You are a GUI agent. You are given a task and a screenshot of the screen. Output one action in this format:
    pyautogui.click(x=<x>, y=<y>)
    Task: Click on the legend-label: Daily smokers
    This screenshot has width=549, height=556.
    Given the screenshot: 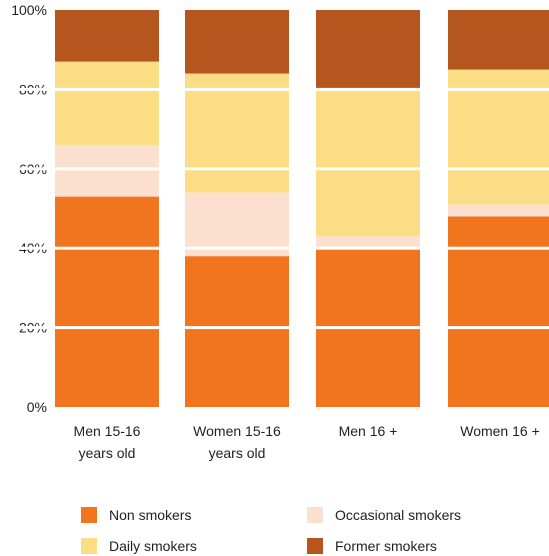 What is the action you would take?
    pyautogui.click(x=153, y=546)
    